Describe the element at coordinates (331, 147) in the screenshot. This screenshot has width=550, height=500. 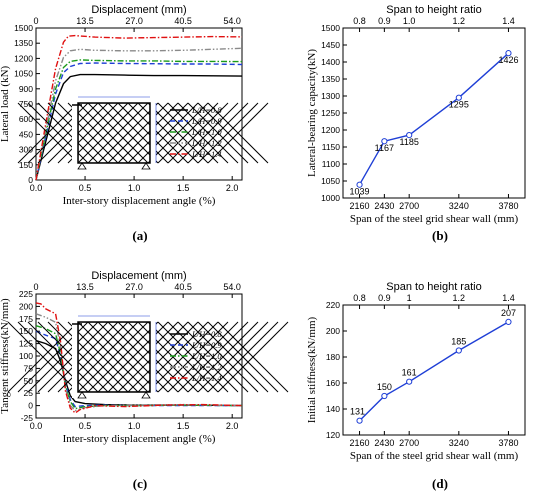
I see `y-tick-label: 1150` at that location.